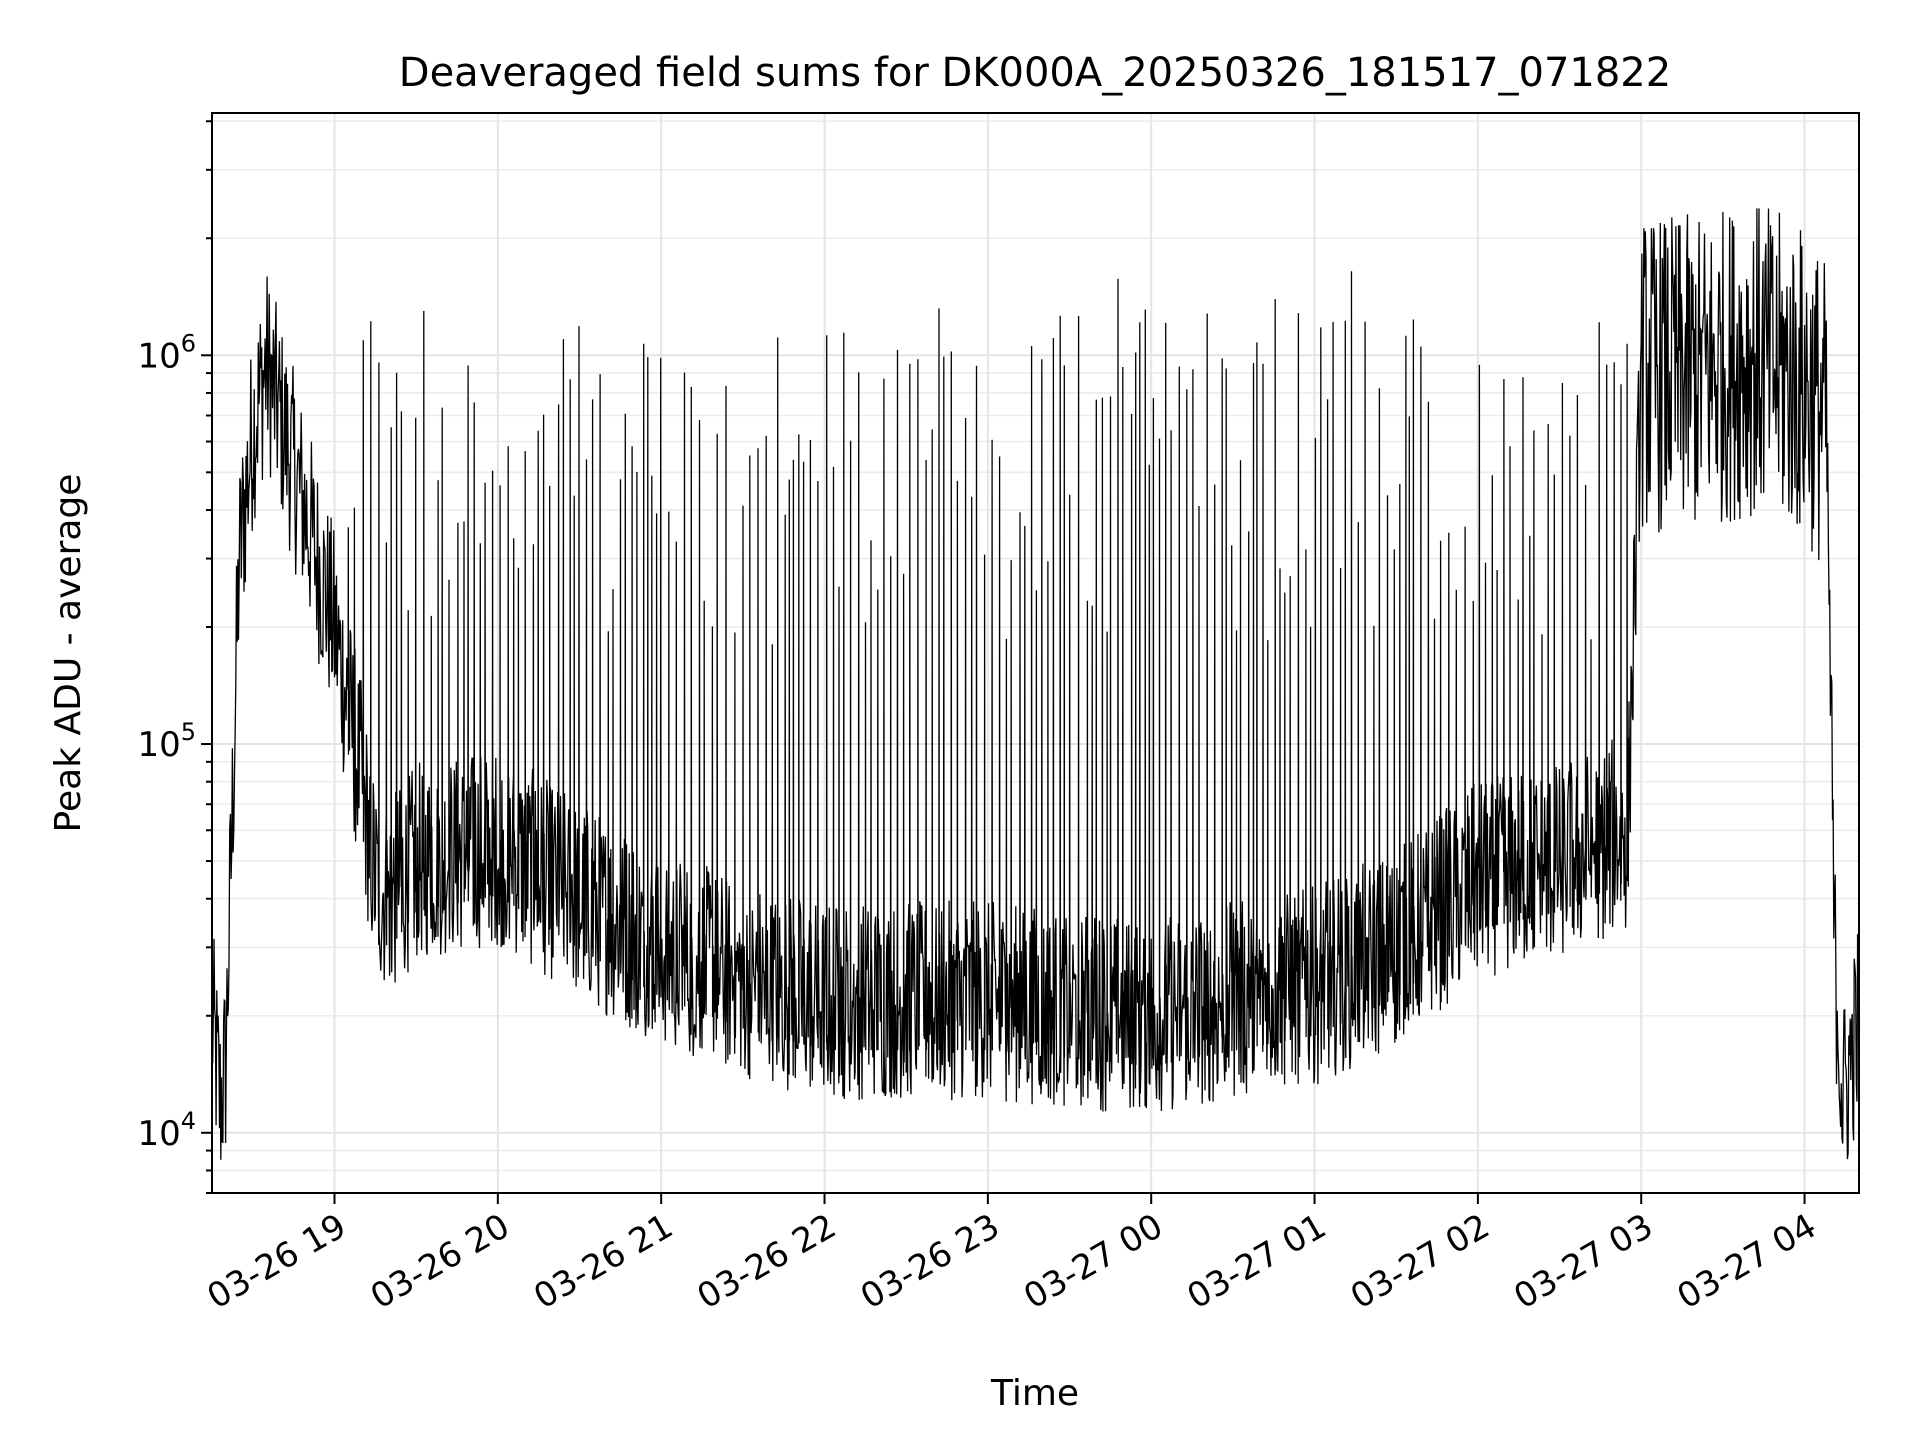 Image resolution: width=1920 pixels, height=1440 pixels. Describe the element at coordinates (1034, 1393) in the screenshot. I see `x-axis-label: Time` at that location.